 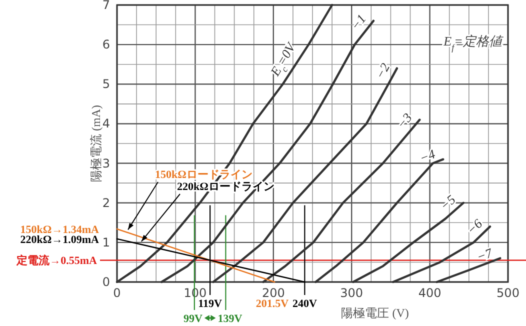 What do you see at coordinates (192, 319) in the screenshot?
I see `ref-line-label: 99V` at bounding box center [192, 319].